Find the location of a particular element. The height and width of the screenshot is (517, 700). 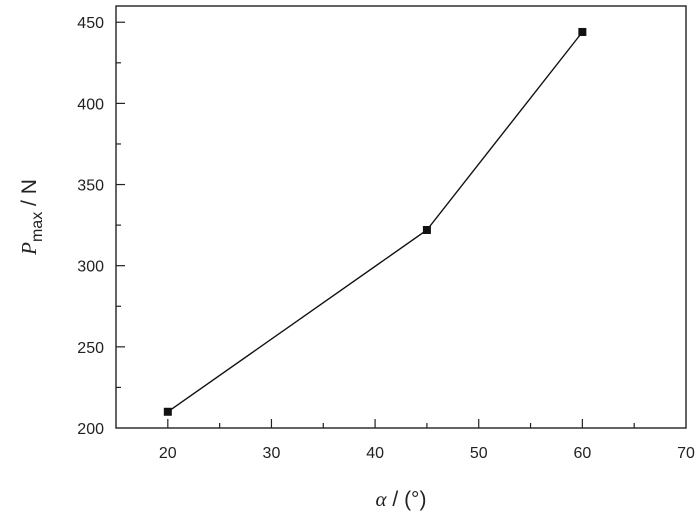

y-tick-label: 450 is located at coordinates (90, 23).